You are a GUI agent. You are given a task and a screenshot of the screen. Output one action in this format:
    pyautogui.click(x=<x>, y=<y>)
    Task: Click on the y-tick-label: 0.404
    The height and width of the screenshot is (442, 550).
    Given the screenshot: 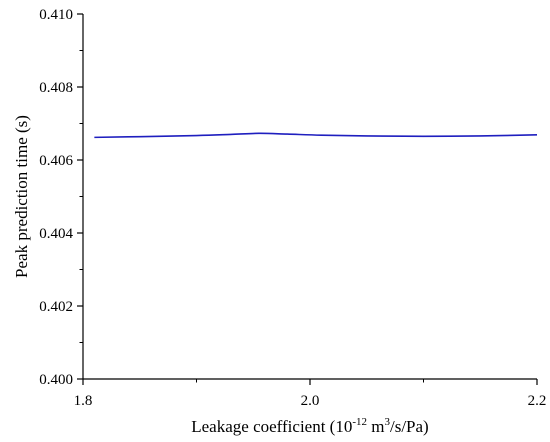 What is the action you would take?
    pyautogui.click(x=56, y=234)
    